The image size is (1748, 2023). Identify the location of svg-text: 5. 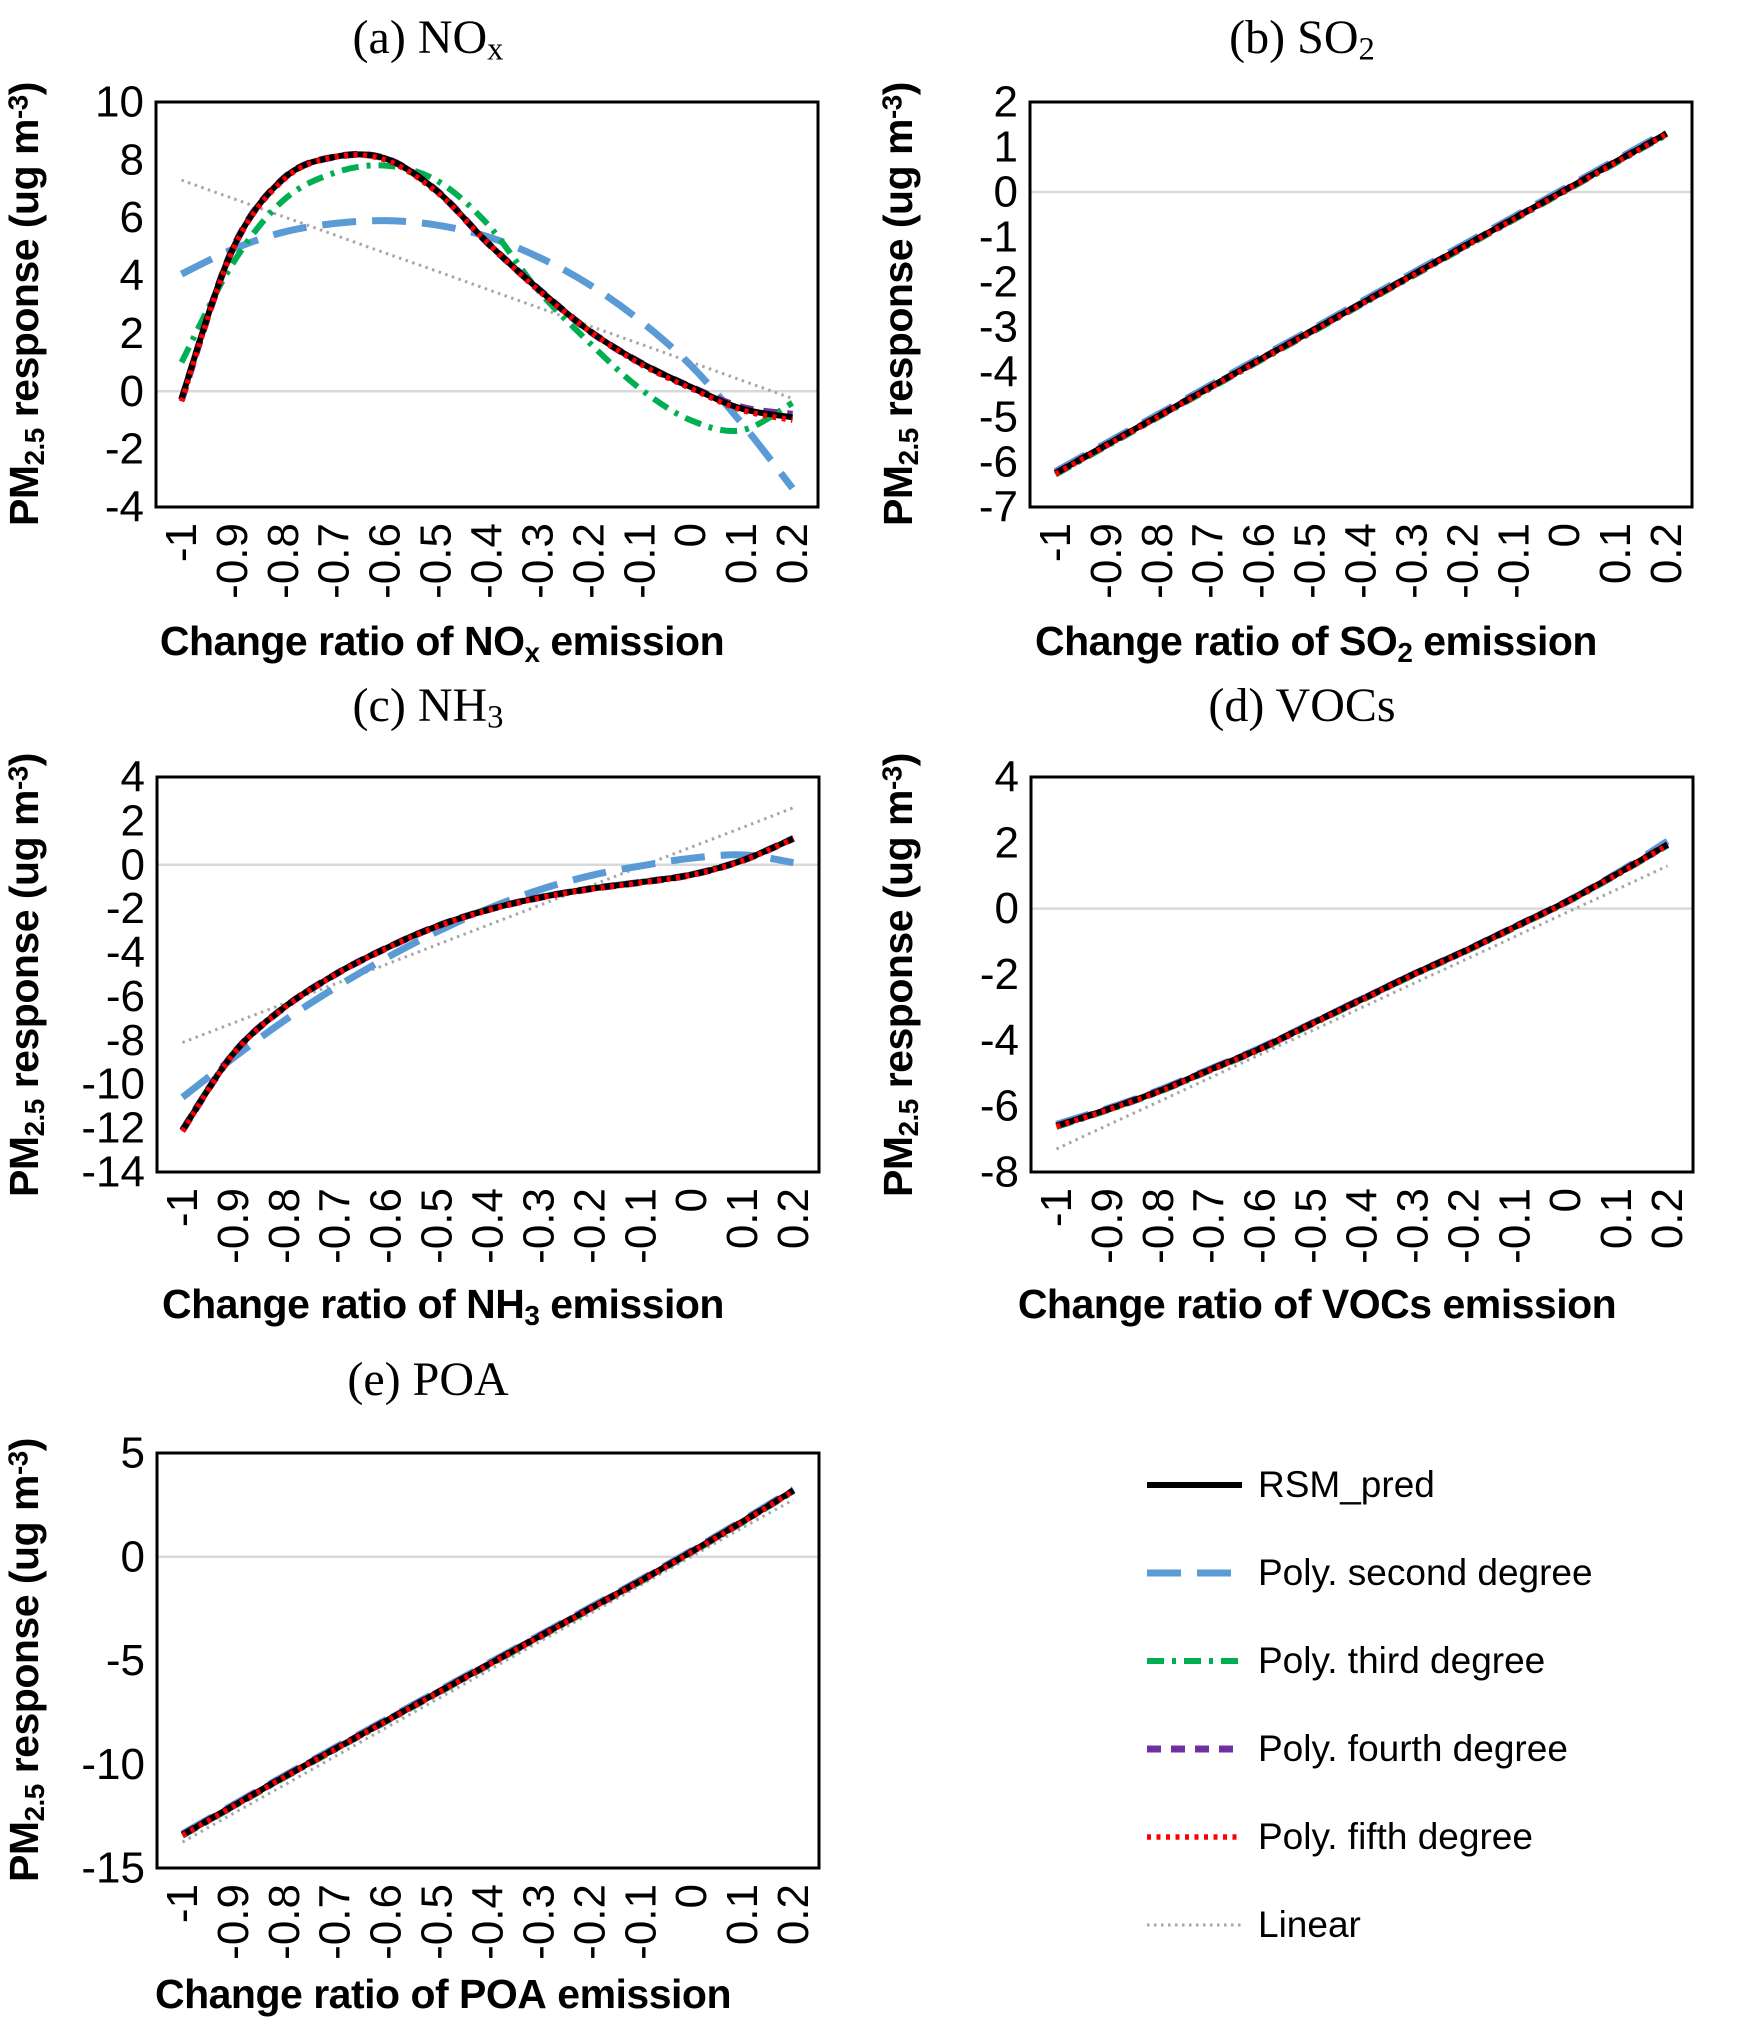
(133, 1453).